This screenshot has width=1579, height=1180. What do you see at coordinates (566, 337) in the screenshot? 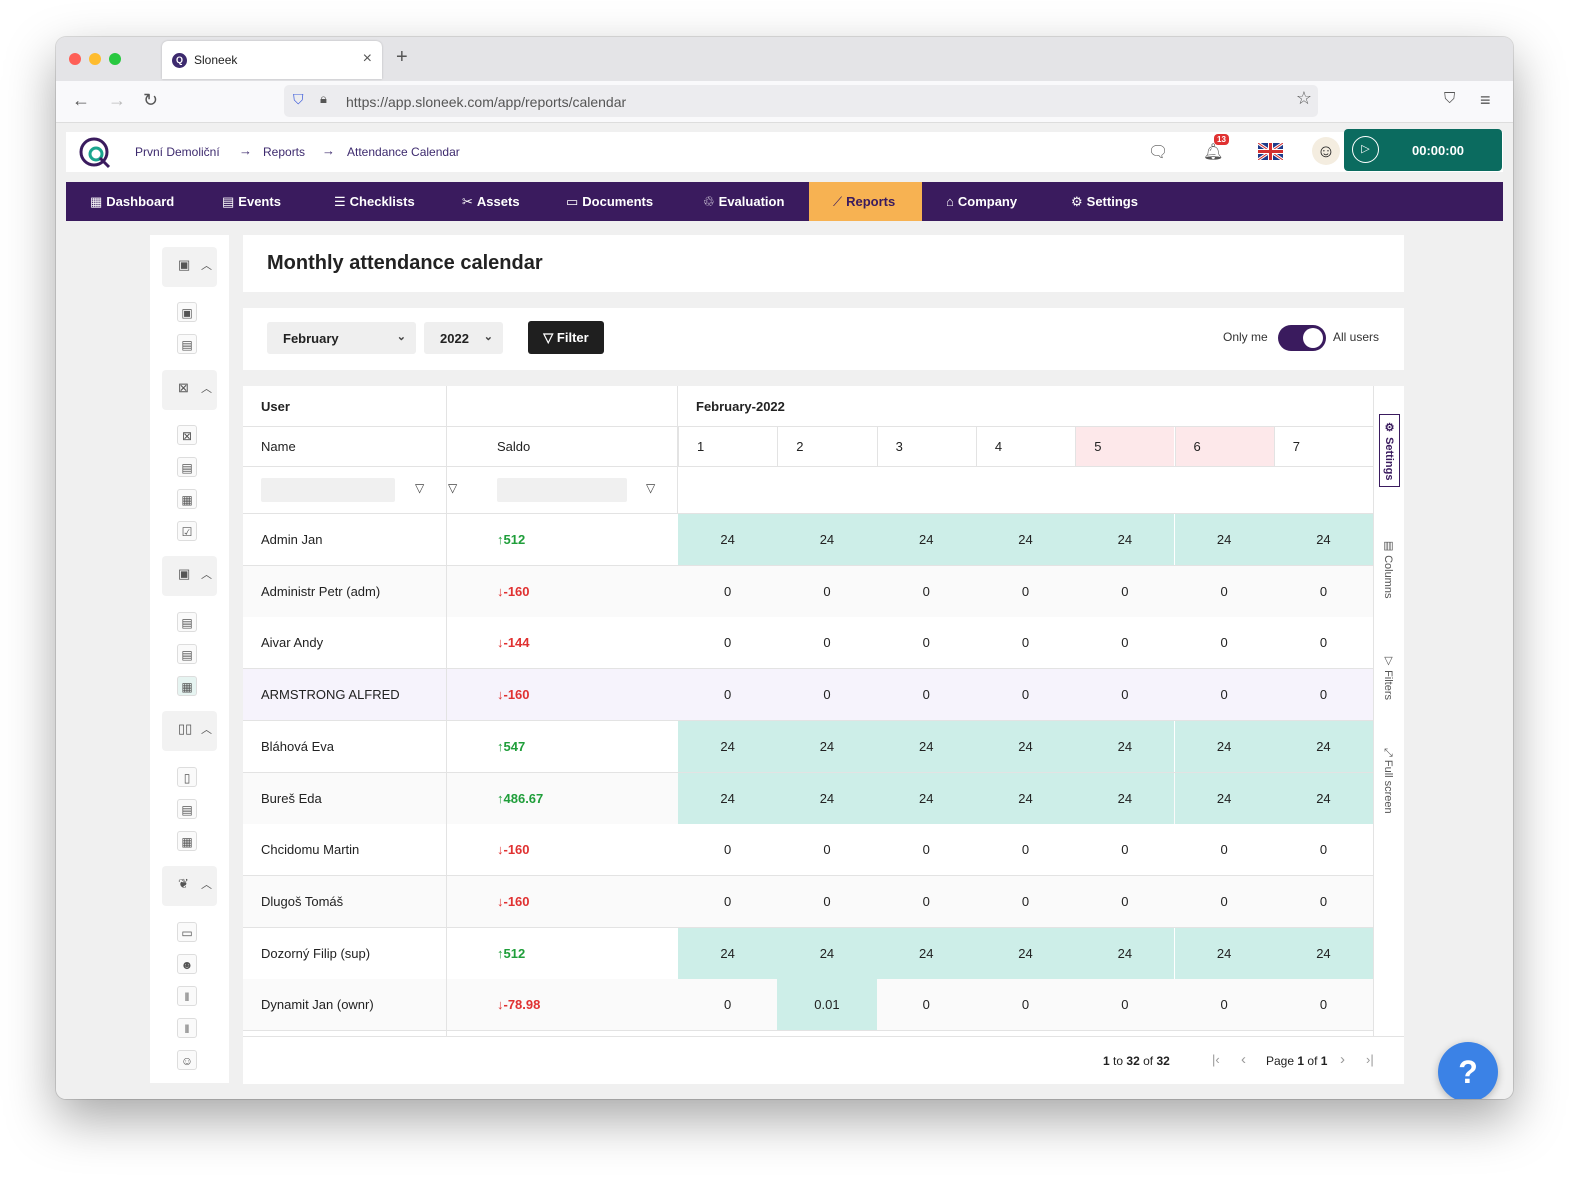
I see `filter-button: ▽ Filter` at bounding box center [566, 337].